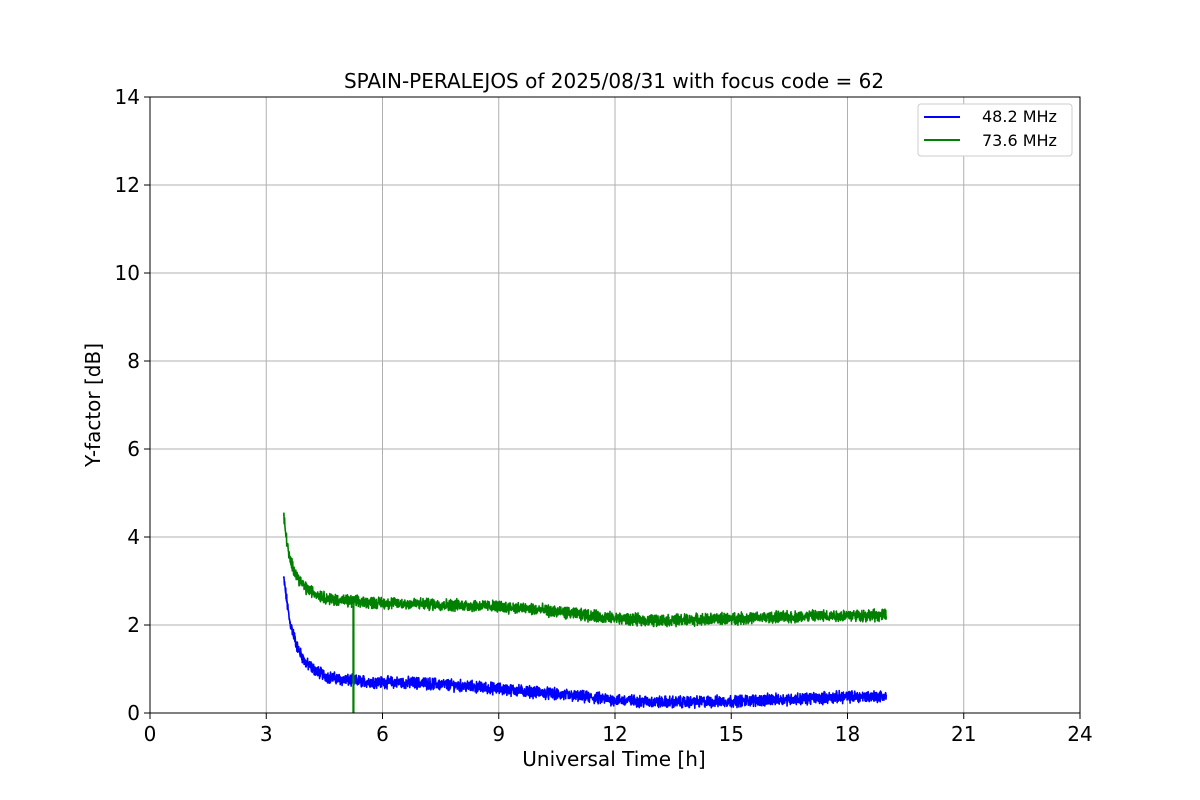  I want to click on x-tick-label: 9, so click(498, 734).